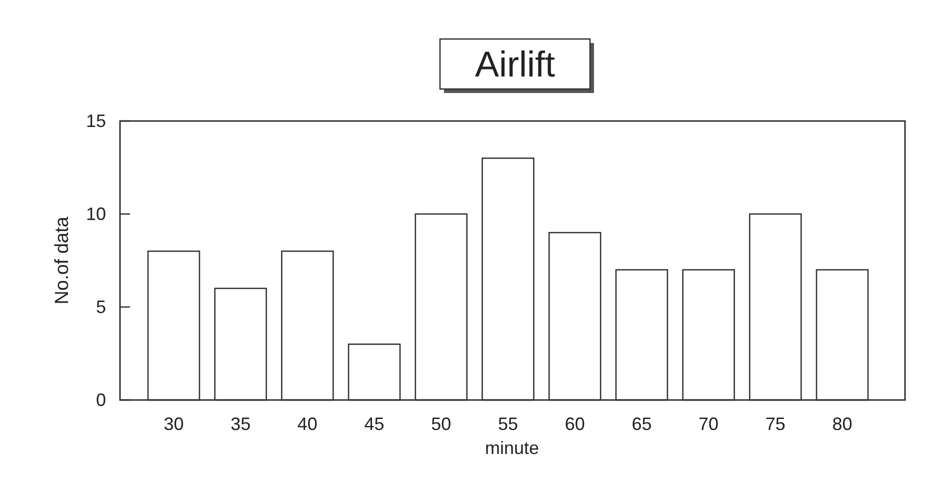  What do you see at coordinates (62, 260) in the screenshot?
I see `y-axis-title: No.of data` at bounding box center [62, 260].